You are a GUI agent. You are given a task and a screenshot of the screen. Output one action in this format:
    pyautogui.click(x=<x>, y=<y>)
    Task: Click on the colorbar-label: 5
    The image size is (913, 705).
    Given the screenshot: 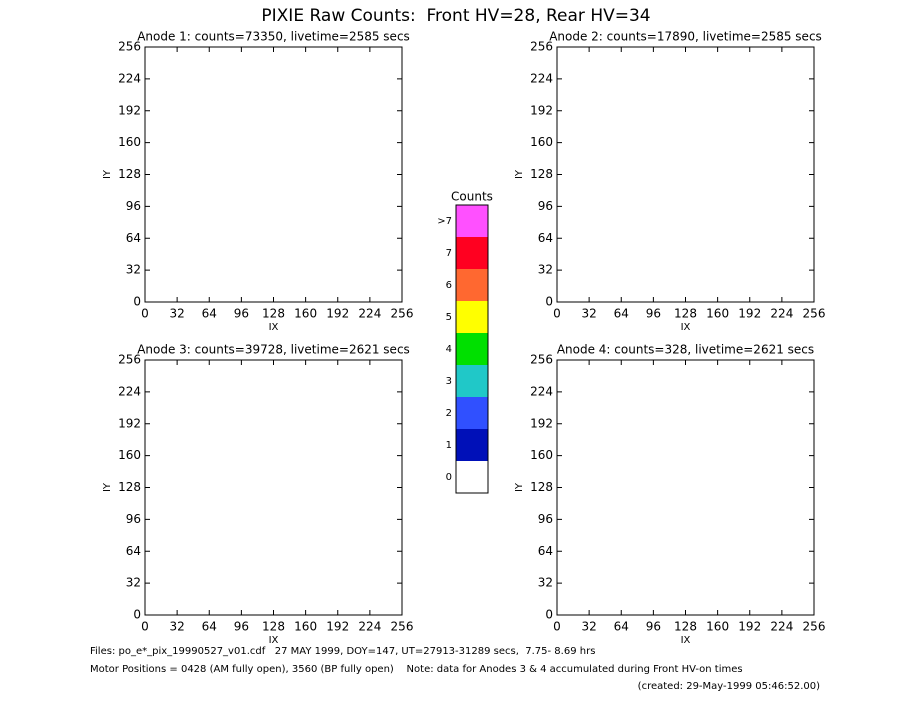 What is the action you would take?
    pyautogui.click(x=449, y=317)
    